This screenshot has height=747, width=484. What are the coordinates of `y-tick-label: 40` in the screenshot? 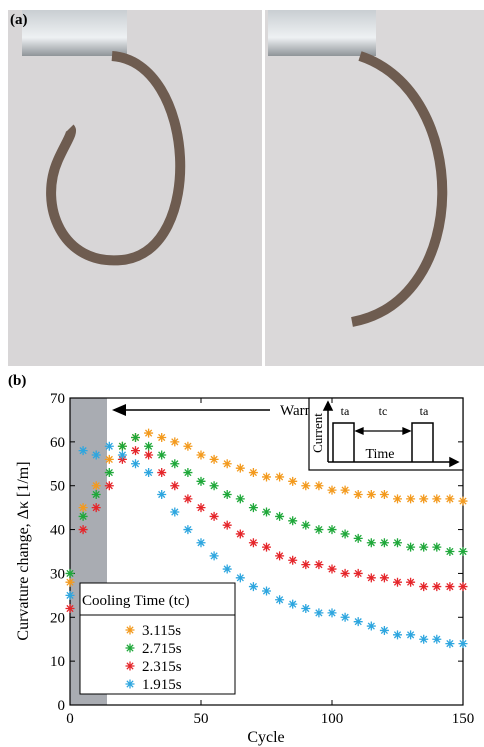 It's located at (57, 531).